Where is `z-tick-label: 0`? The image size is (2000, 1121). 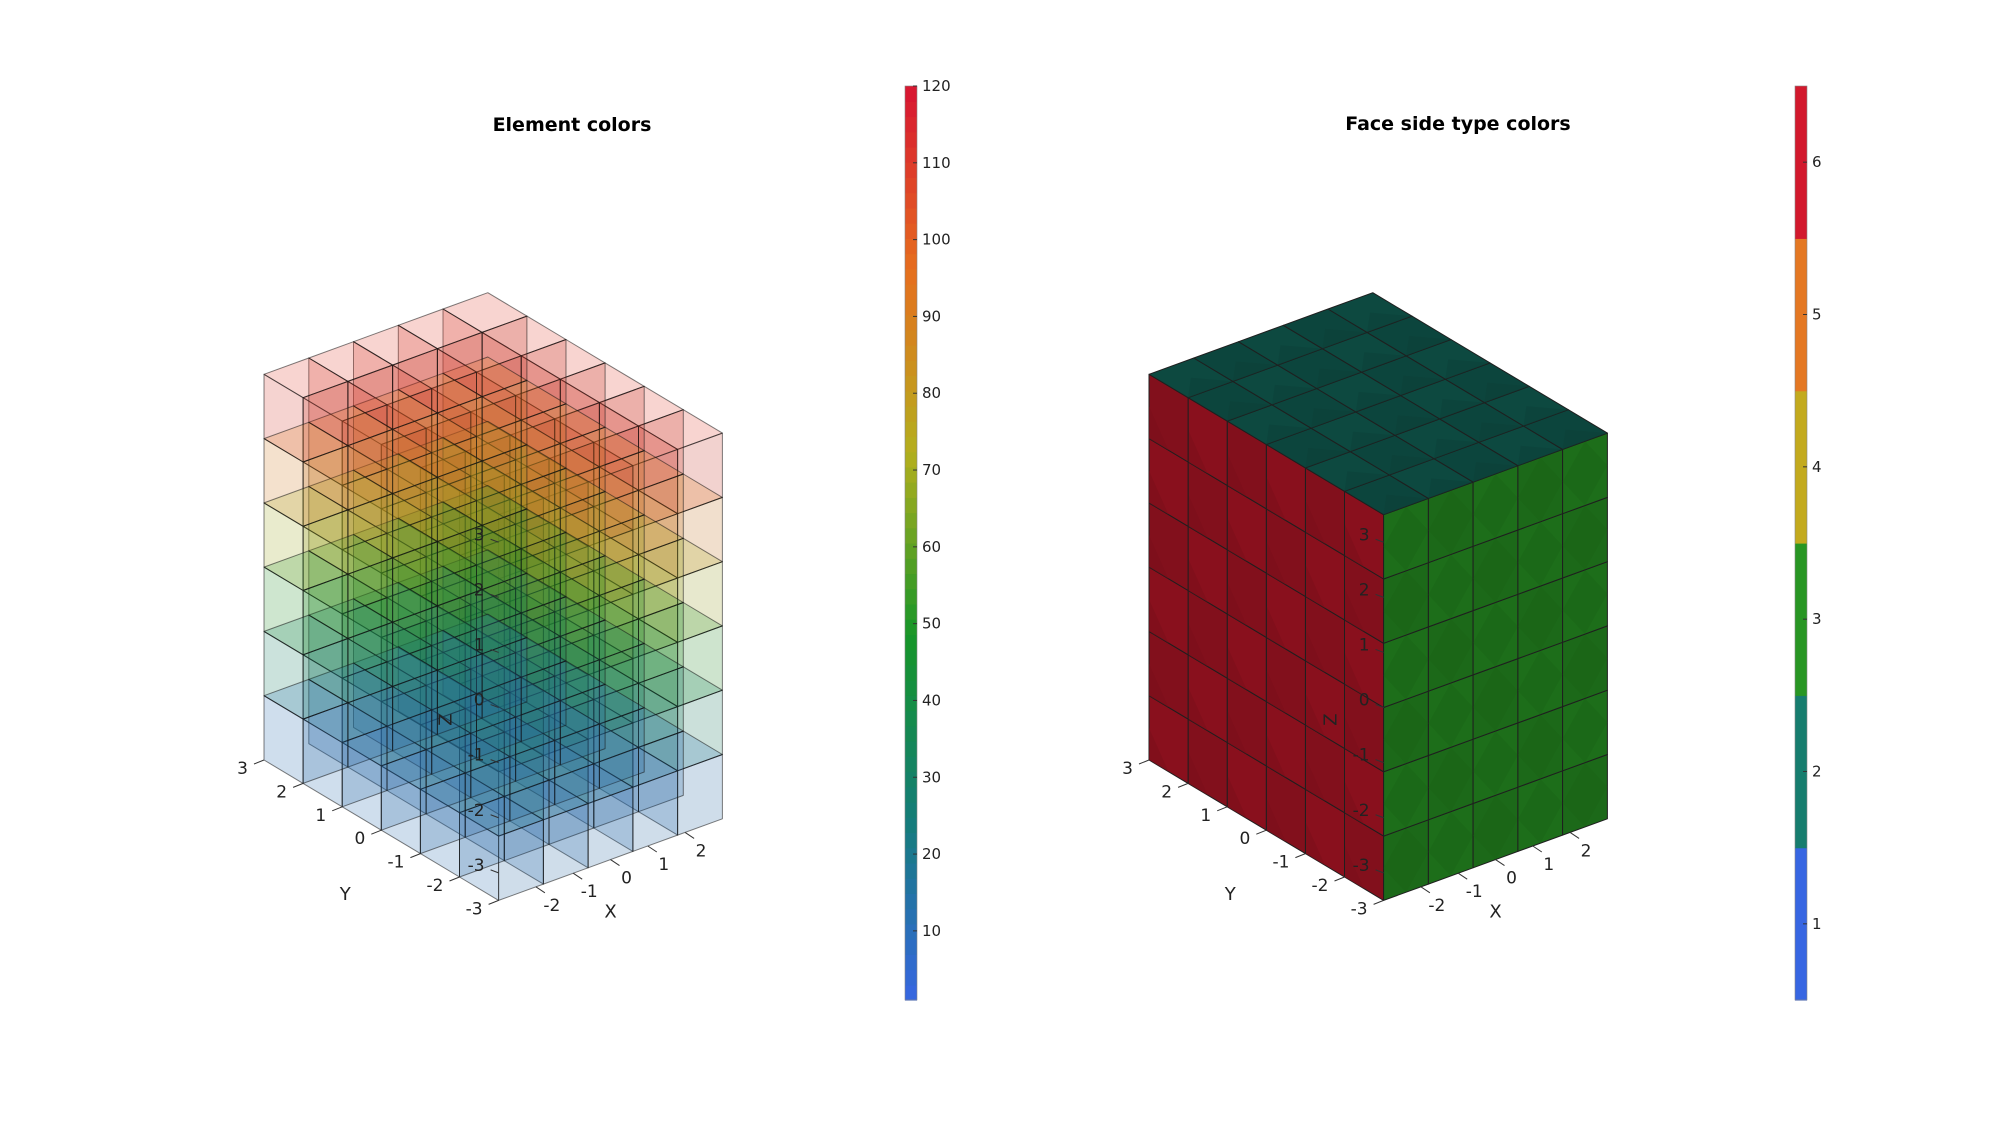 z-tick-label: 0 is located at coordinates (479, 701).